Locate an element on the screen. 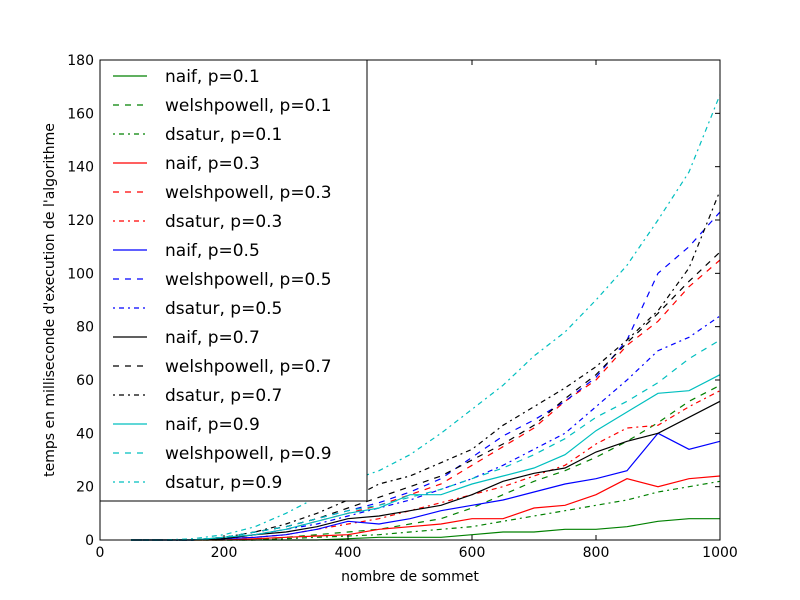  legend-label-14: dsatur, p=0.9 is located at coordinates (223, 483).